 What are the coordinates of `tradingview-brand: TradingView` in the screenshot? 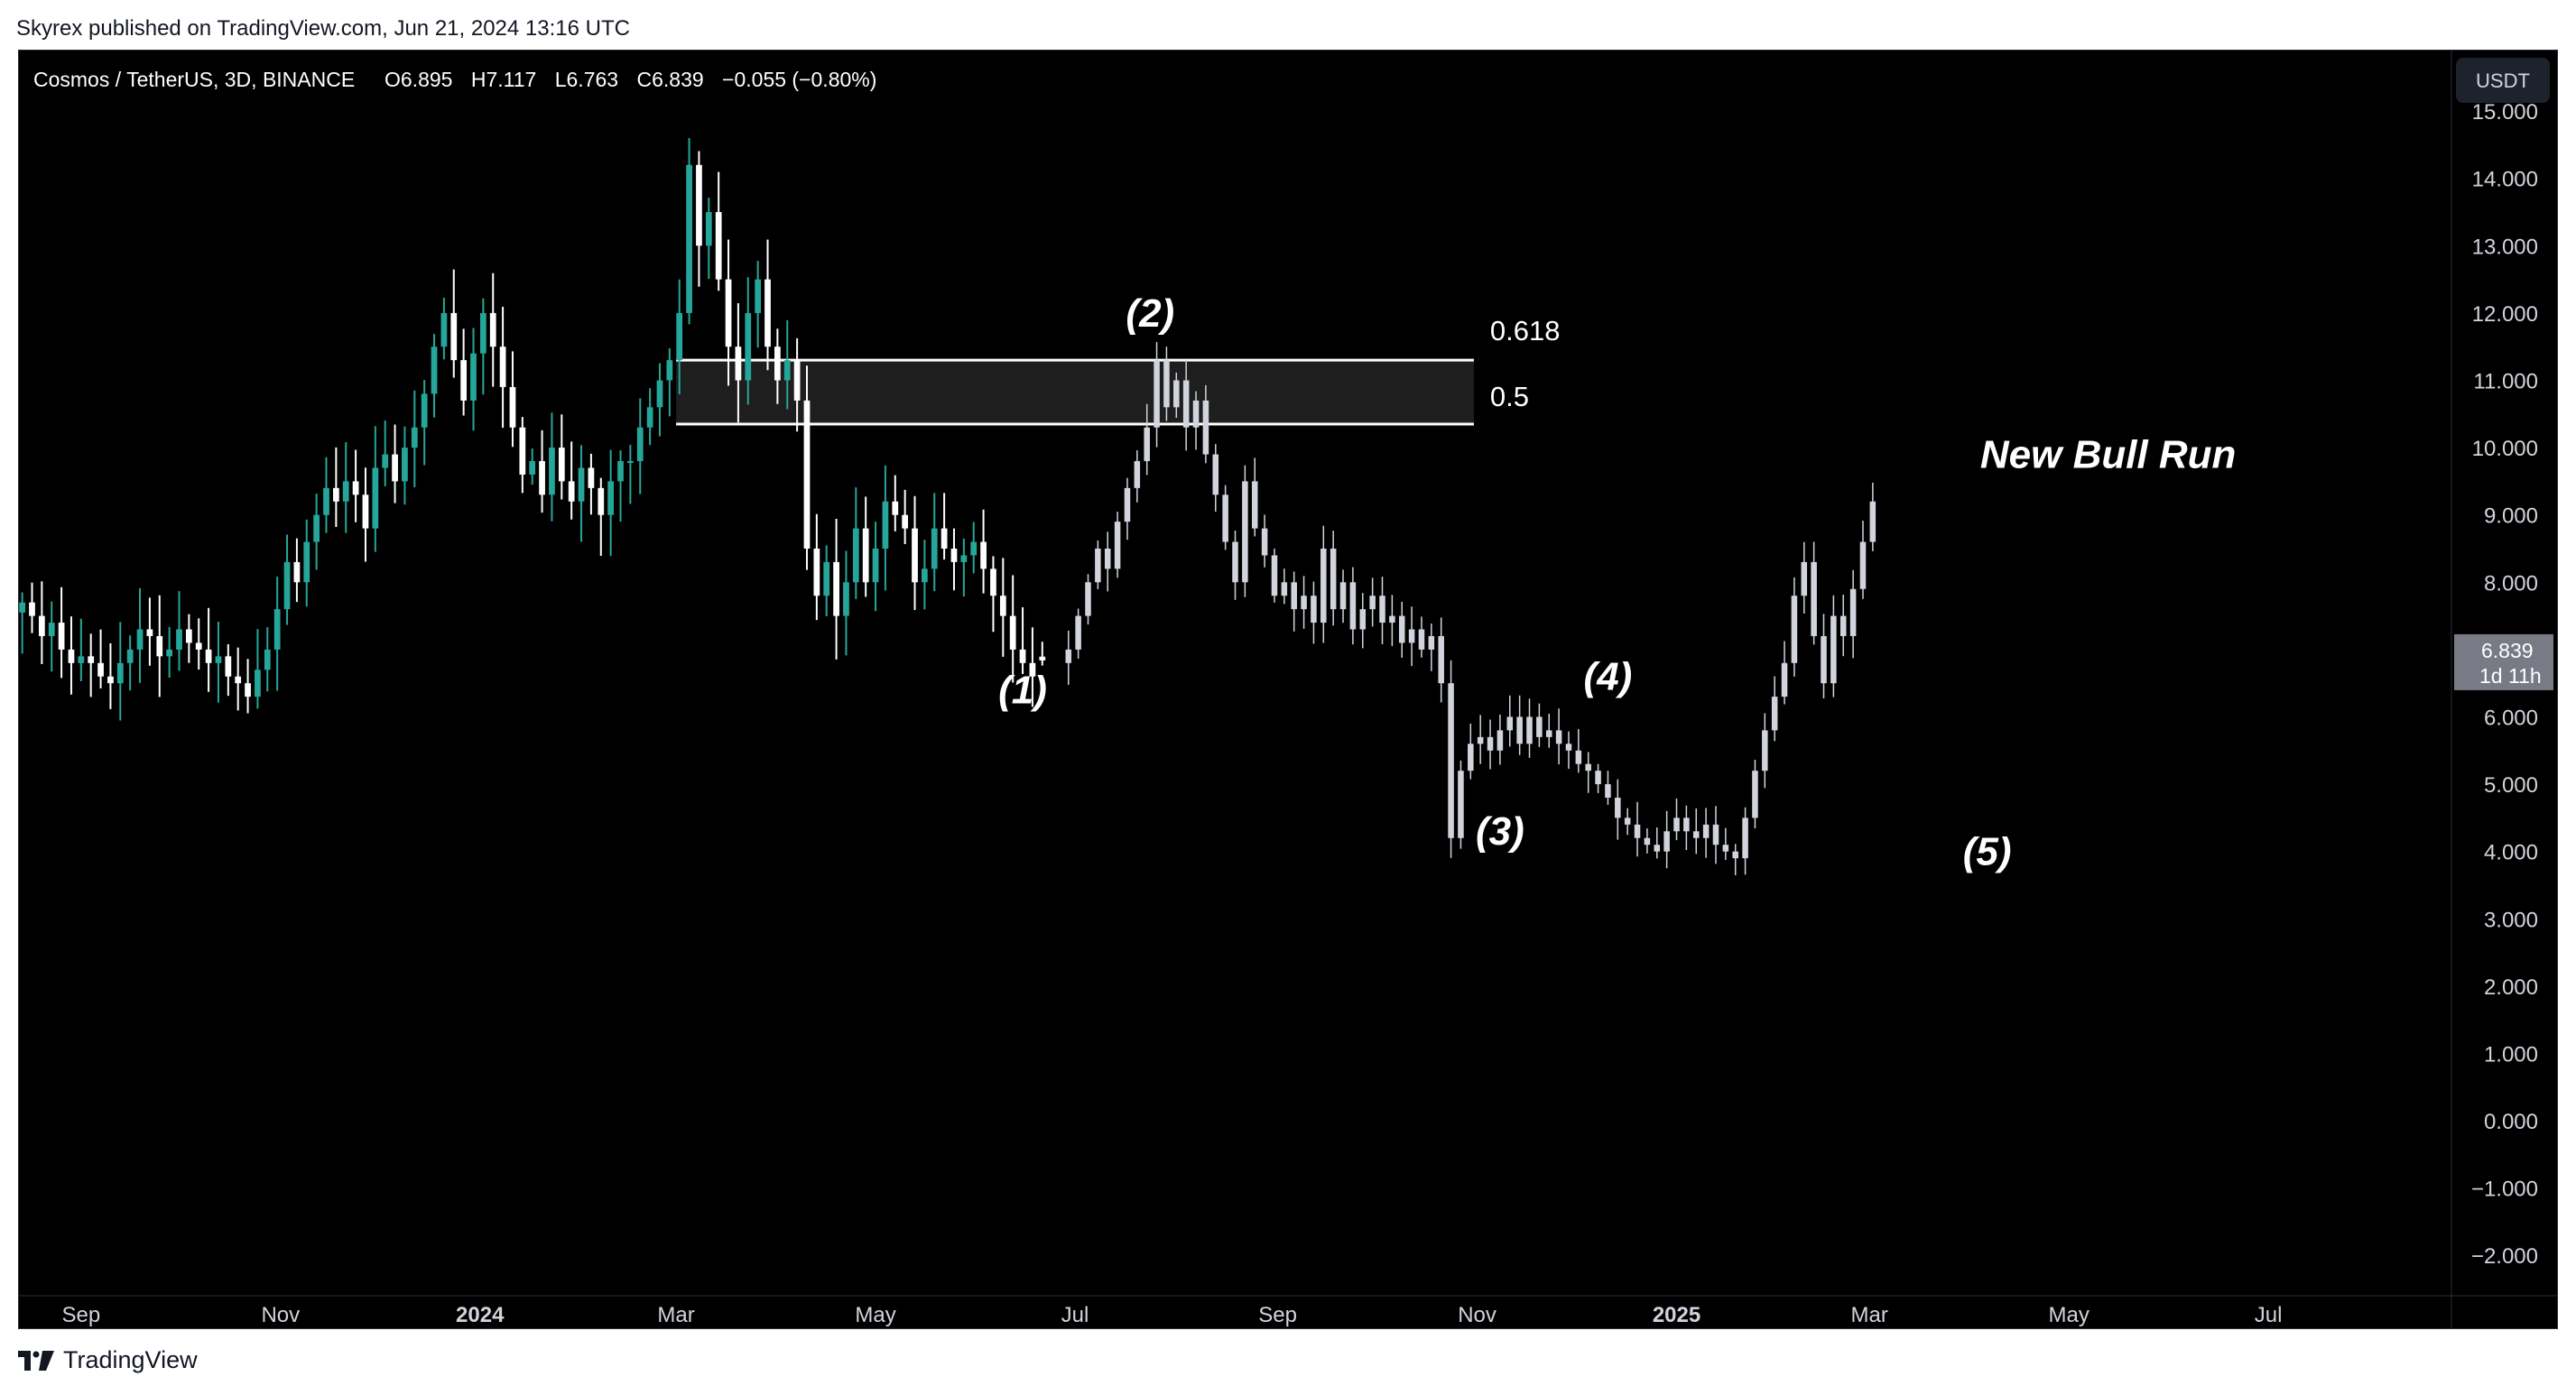 It's located at (108, 1360).